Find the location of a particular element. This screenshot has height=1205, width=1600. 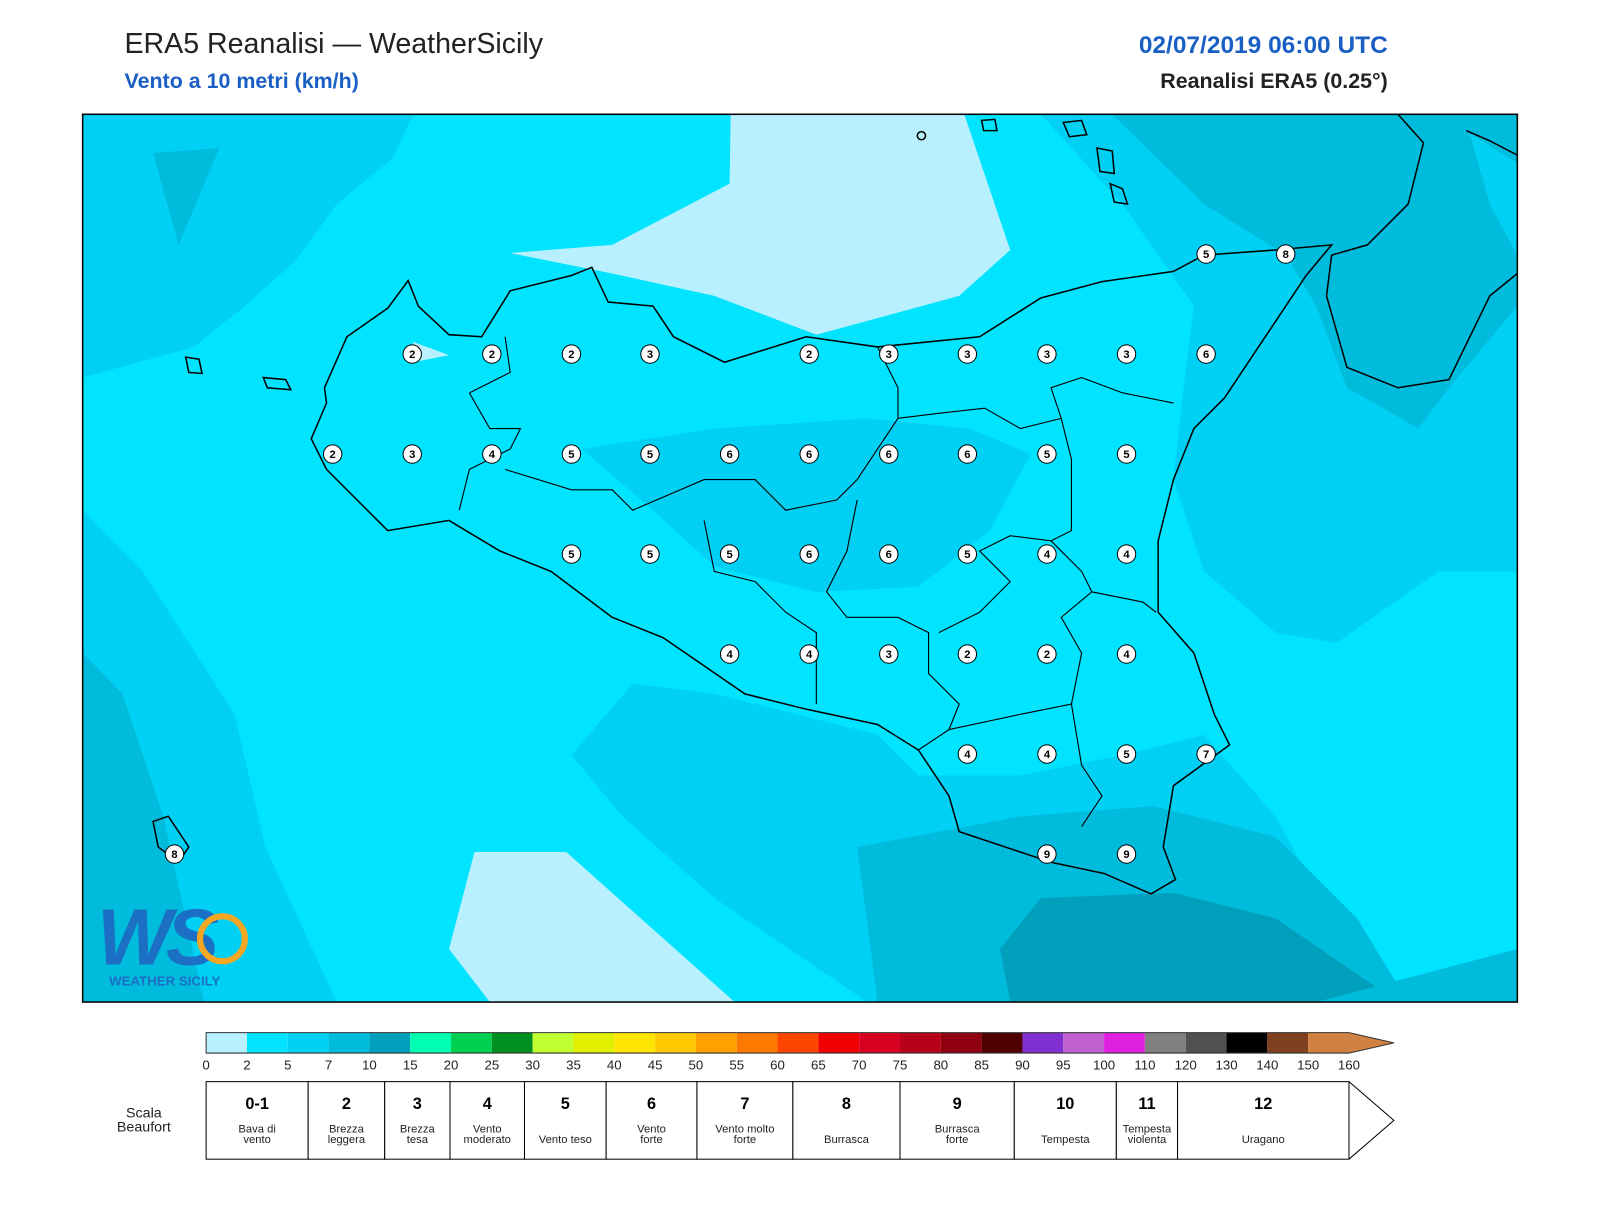

station-value: 6 is located at coordinates (729, 455).